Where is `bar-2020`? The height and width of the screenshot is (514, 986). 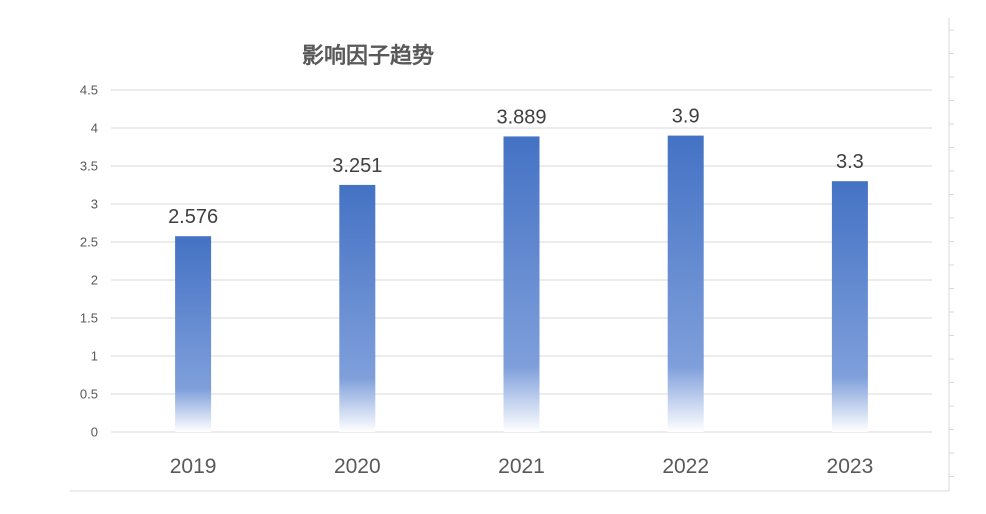
bar-2020 is located at coordinates (357, 308).